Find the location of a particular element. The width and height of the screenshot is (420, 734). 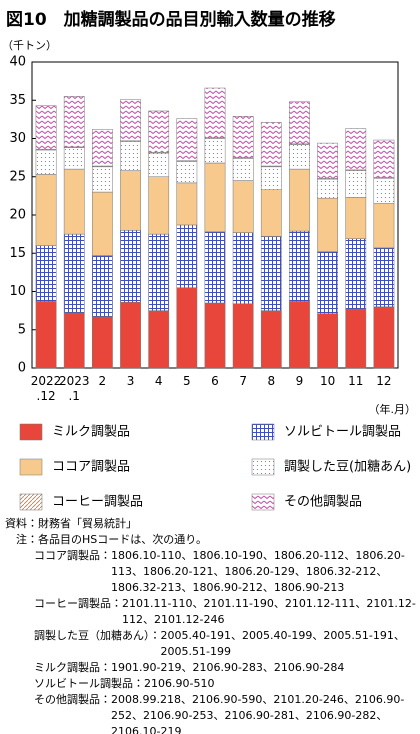

chart-title: 図10 加糖調製品の品目別輸入数量の推移 is located at coordinates (171, 19).